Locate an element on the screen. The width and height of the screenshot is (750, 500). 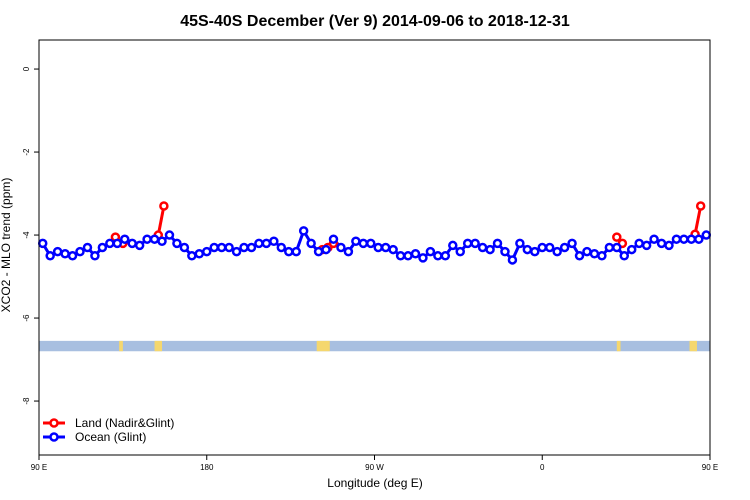
series-layer is located at coordinates (374, 233).